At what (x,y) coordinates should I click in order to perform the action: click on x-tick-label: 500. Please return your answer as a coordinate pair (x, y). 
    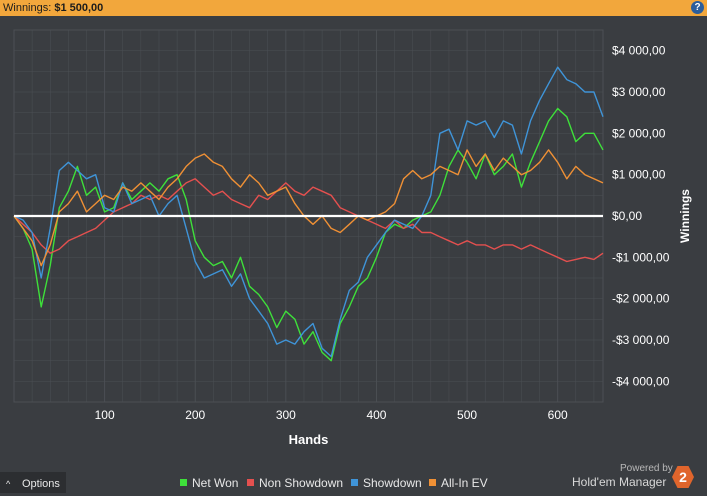
    Looking at the image, I should click on (467, 415).